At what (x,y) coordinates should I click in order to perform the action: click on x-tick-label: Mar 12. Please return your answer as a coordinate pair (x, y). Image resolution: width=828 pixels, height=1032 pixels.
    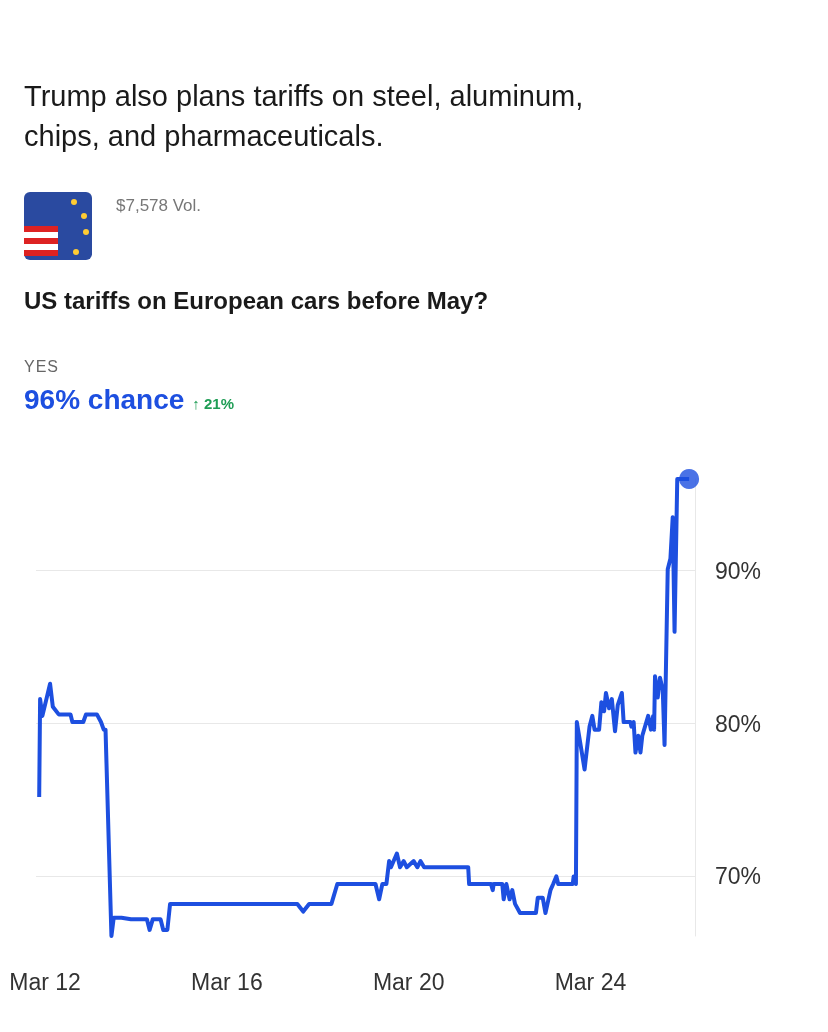
    Looking at the image, I should click on (45, 981).